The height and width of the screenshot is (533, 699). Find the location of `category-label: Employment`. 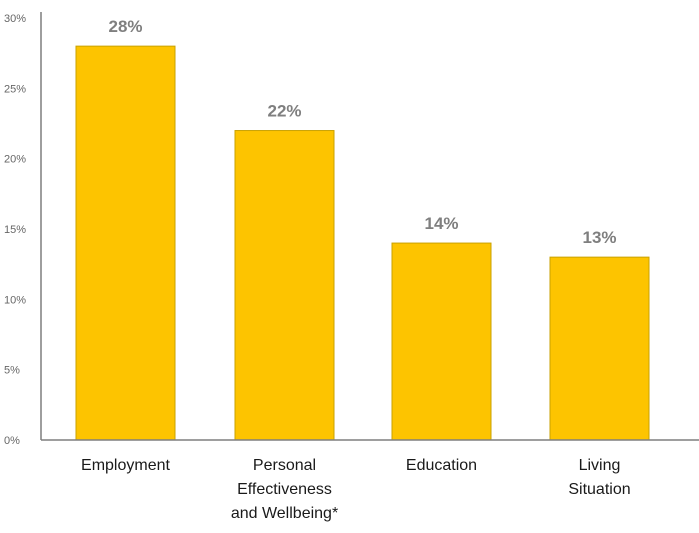

category-label: Employment is located at coordinates (125, 465).